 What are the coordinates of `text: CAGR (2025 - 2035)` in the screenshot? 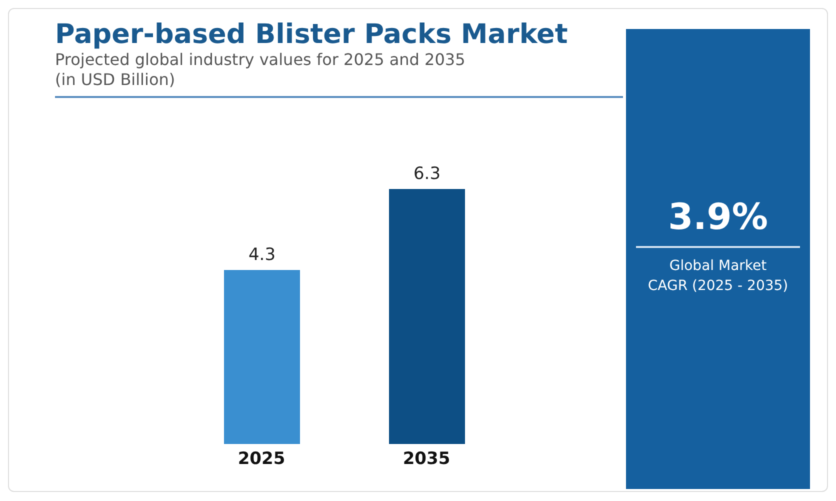 It's located at (718, 286).